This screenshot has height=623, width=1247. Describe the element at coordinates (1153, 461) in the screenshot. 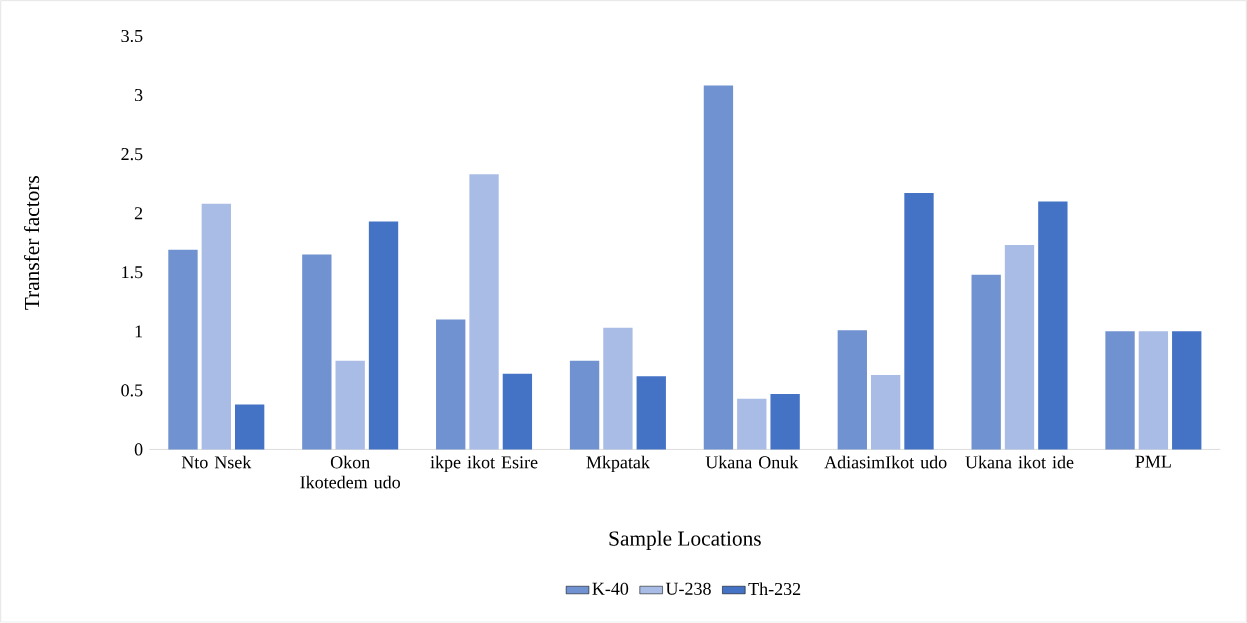

I see `x-tick-label: PML` at that location.